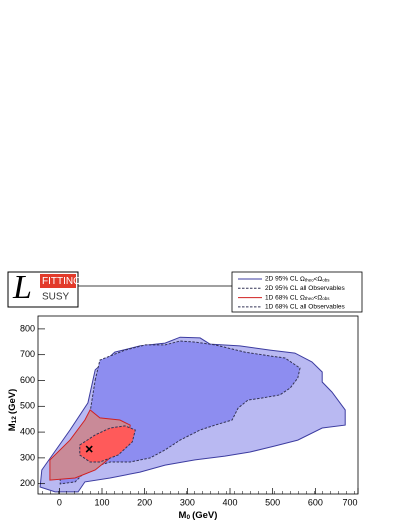 This screenshot has width=407, height=527. Describe the element at coordinates (27, 406) in the screenshot. I see `y-tick-label: 500` at that location.